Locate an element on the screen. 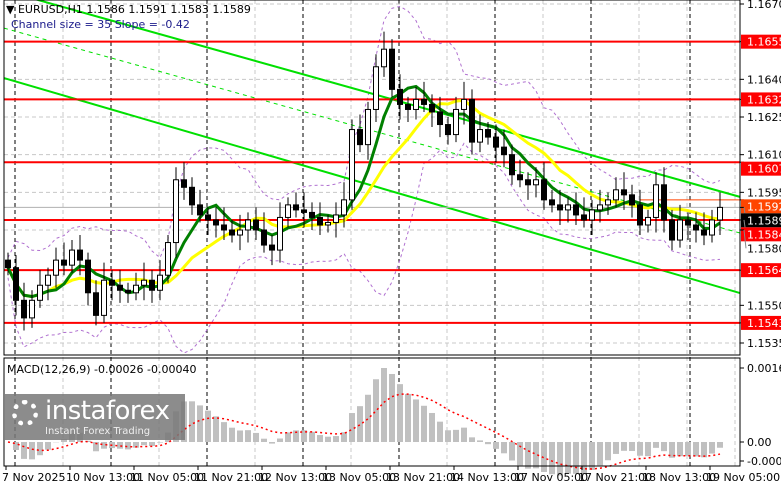 The image size is (781, 489). symbol-header: ▼ EURUSD,H1 1.1586 1.1591 1.1583 1.1589 is located at coordinates (128, 9).